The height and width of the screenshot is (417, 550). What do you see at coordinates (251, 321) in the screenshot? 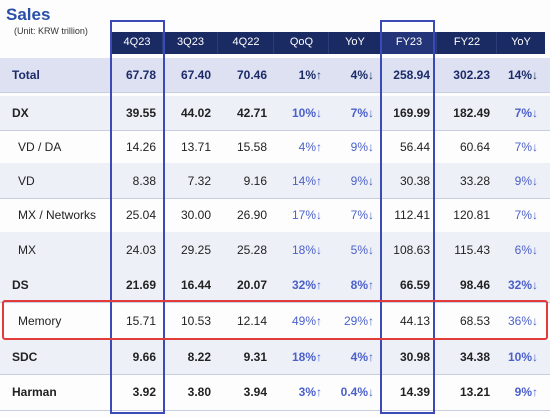
I see `table-cell: 12.14` at bounding box center [251, 321].